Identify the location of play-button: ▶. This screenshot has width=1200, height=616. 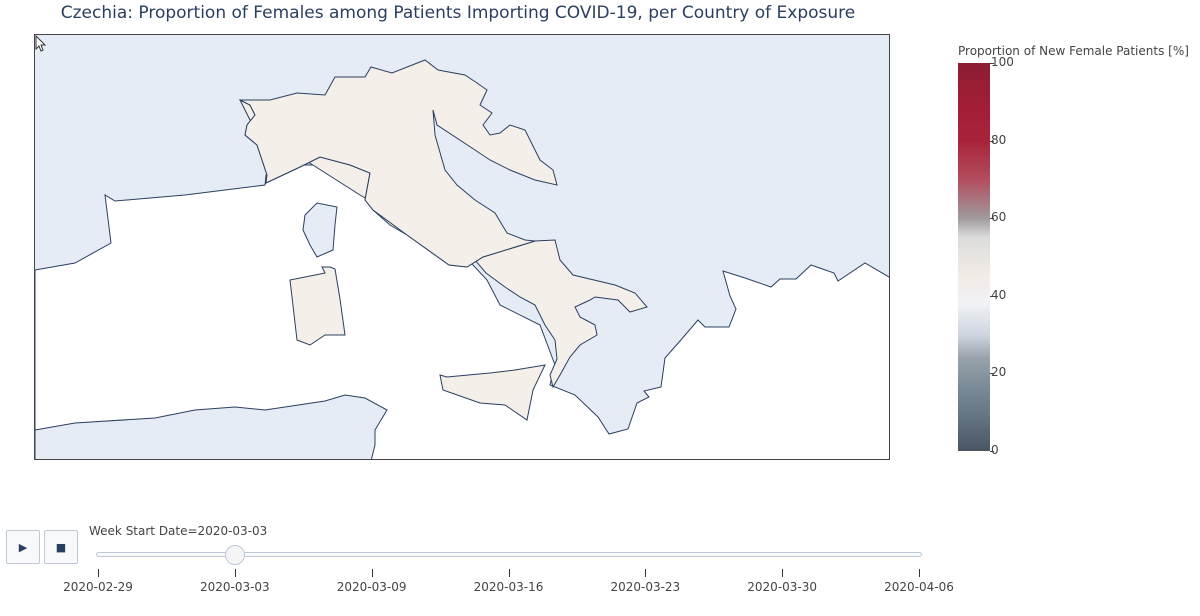
(23, 547).